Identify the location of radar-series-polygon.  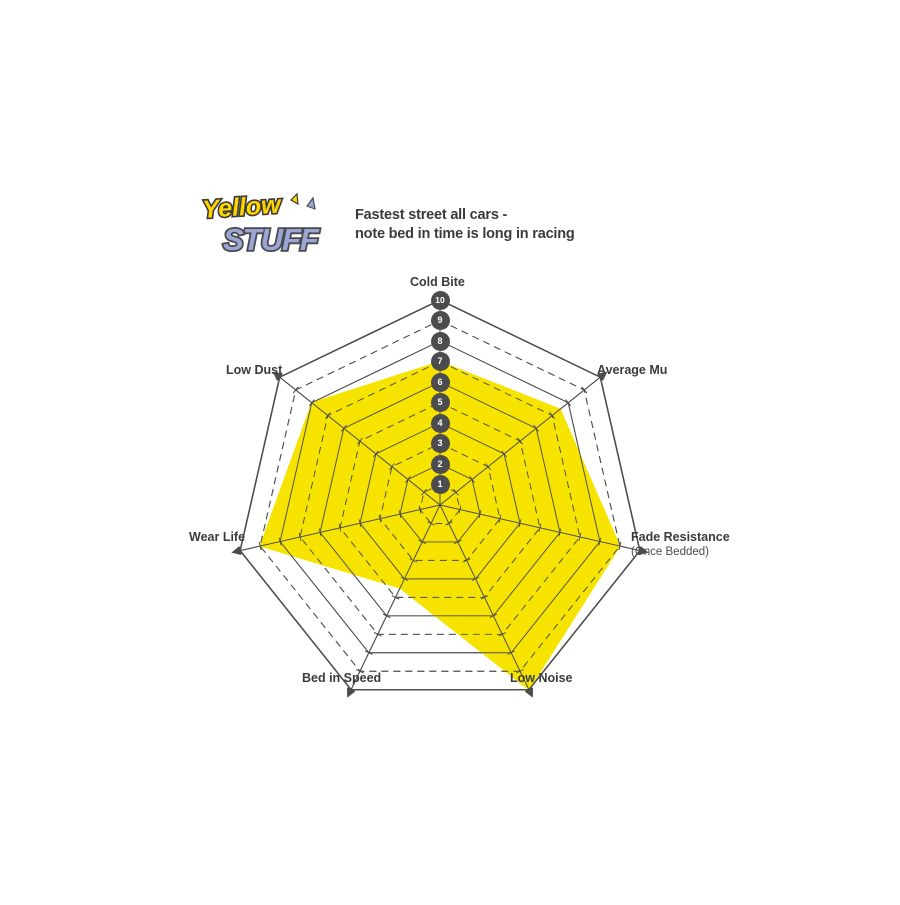
(440, 525).